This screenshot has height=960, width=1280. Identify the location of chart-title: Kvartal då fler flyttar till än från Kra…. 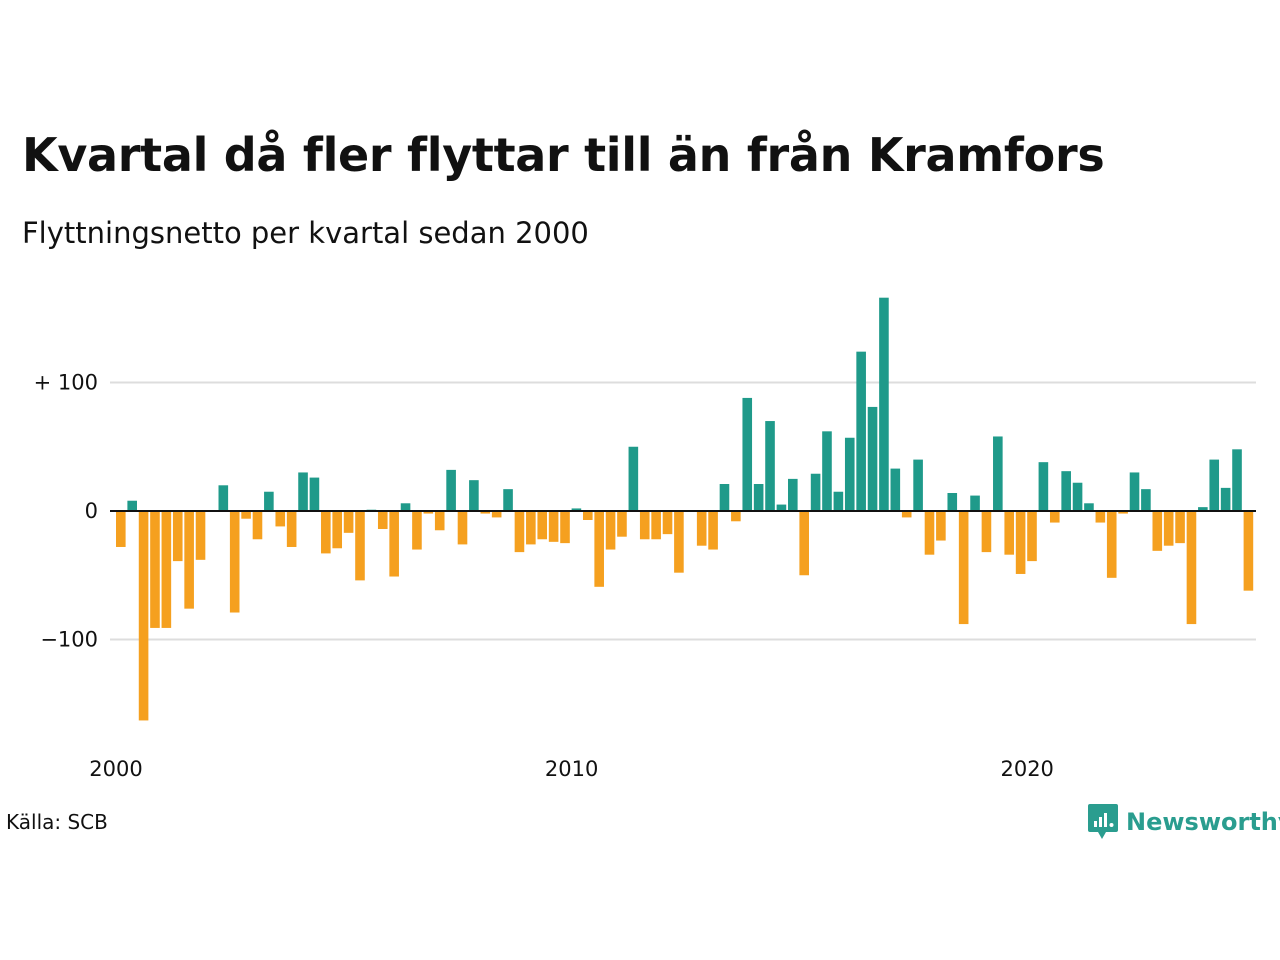
(563, 155).